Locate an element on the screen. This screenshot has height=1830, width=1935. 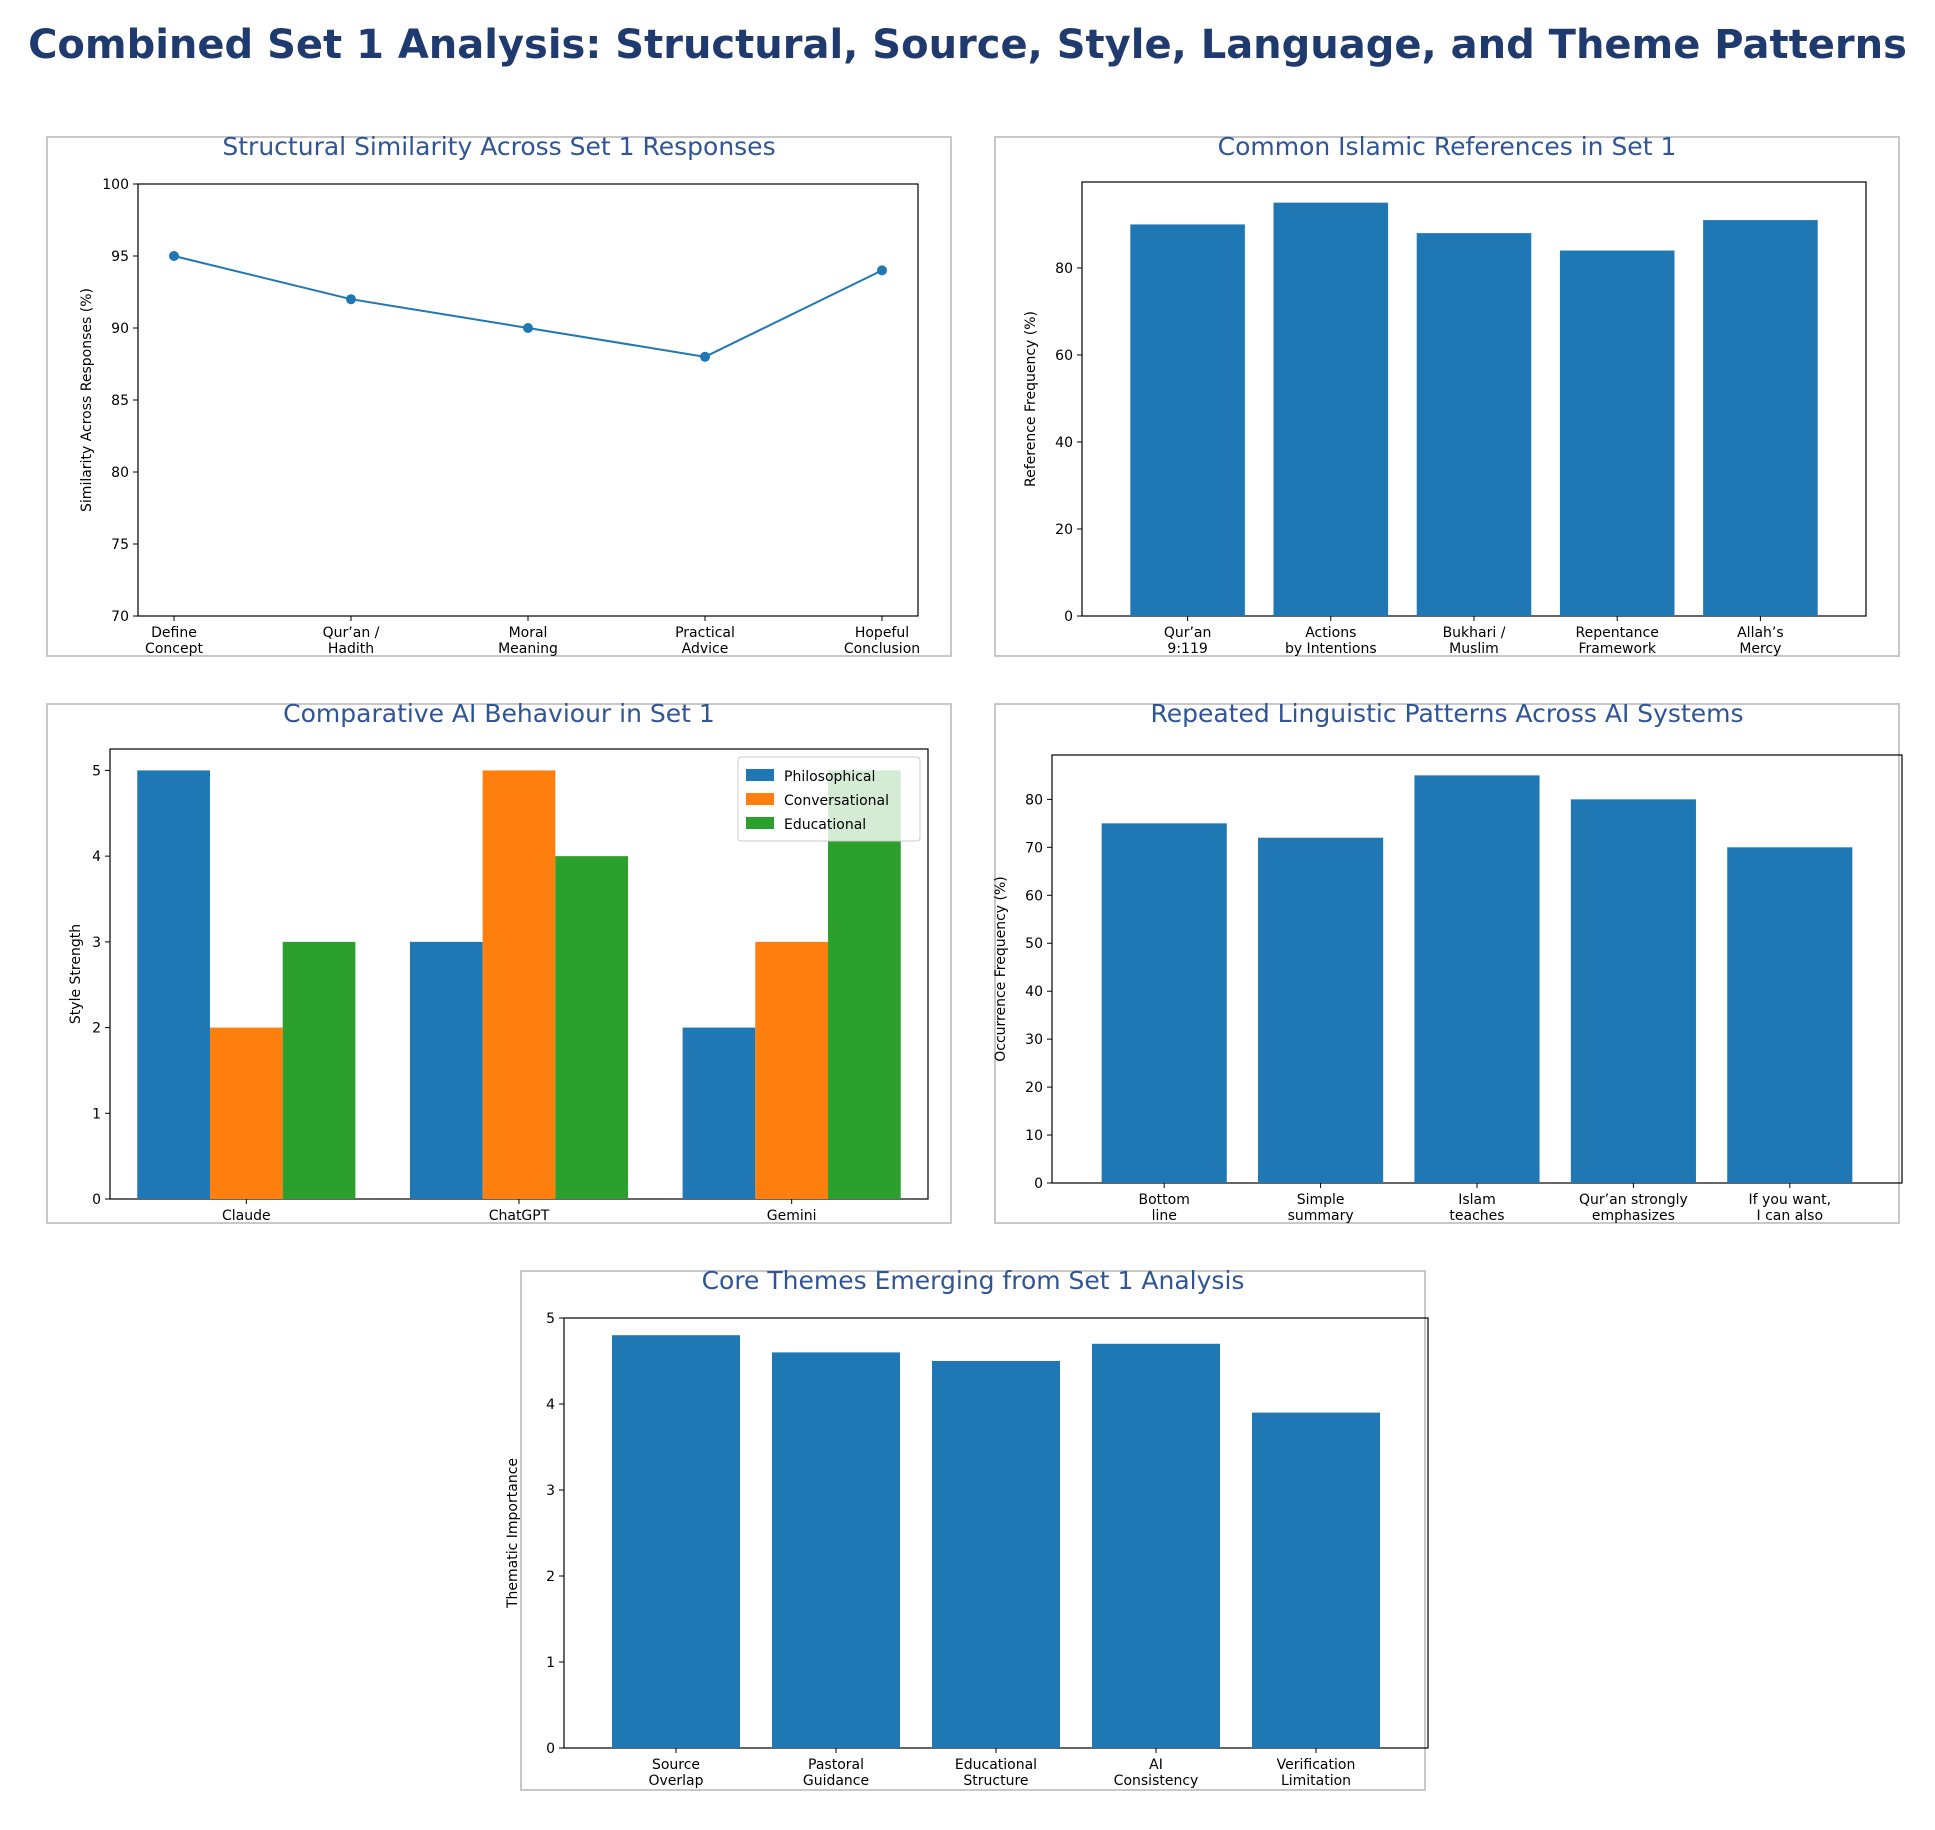
x-tick-label: Moral Meaning is located at coordinates (528, 641).